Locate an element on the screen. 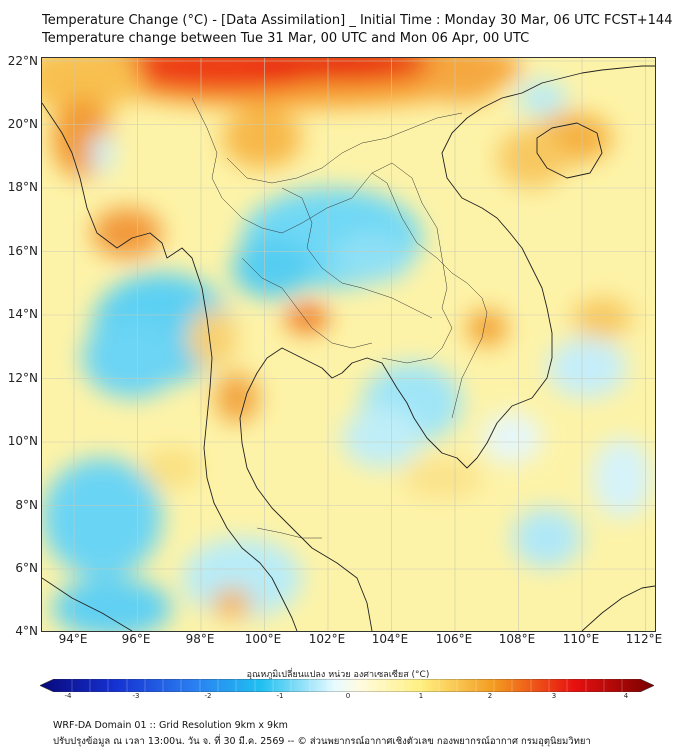  colorbar-ramp is located at coordinates (347, 685).